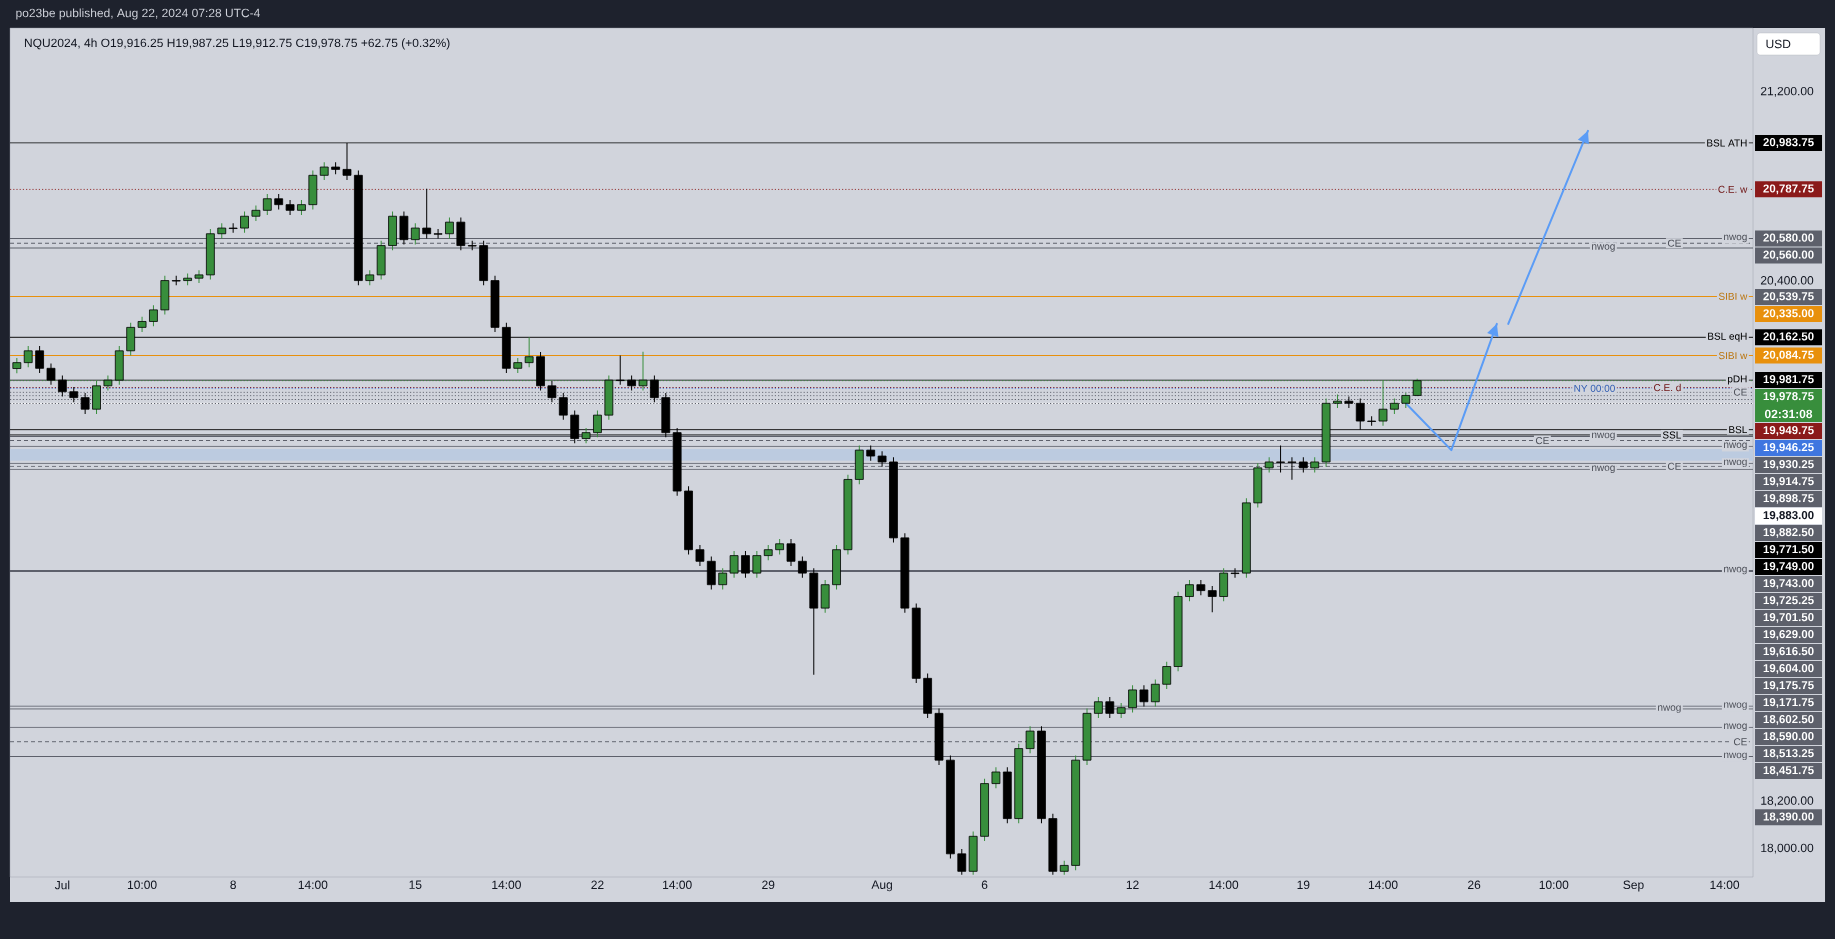 Image resolution: width=1835 pixels, height=939 pixels. Describe the element at coordinates (1788, 397) in the screenshot. I see `text: 19,978.75` at that location.